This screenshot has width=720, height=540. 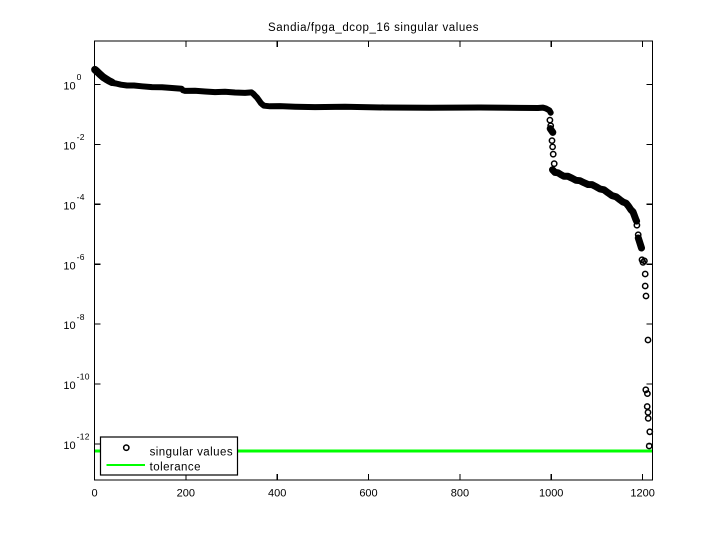 What do you see at coordinates (175, 467) in the screenshot?
I see `svg-text: tolerance` at bounding box center [175, 467].